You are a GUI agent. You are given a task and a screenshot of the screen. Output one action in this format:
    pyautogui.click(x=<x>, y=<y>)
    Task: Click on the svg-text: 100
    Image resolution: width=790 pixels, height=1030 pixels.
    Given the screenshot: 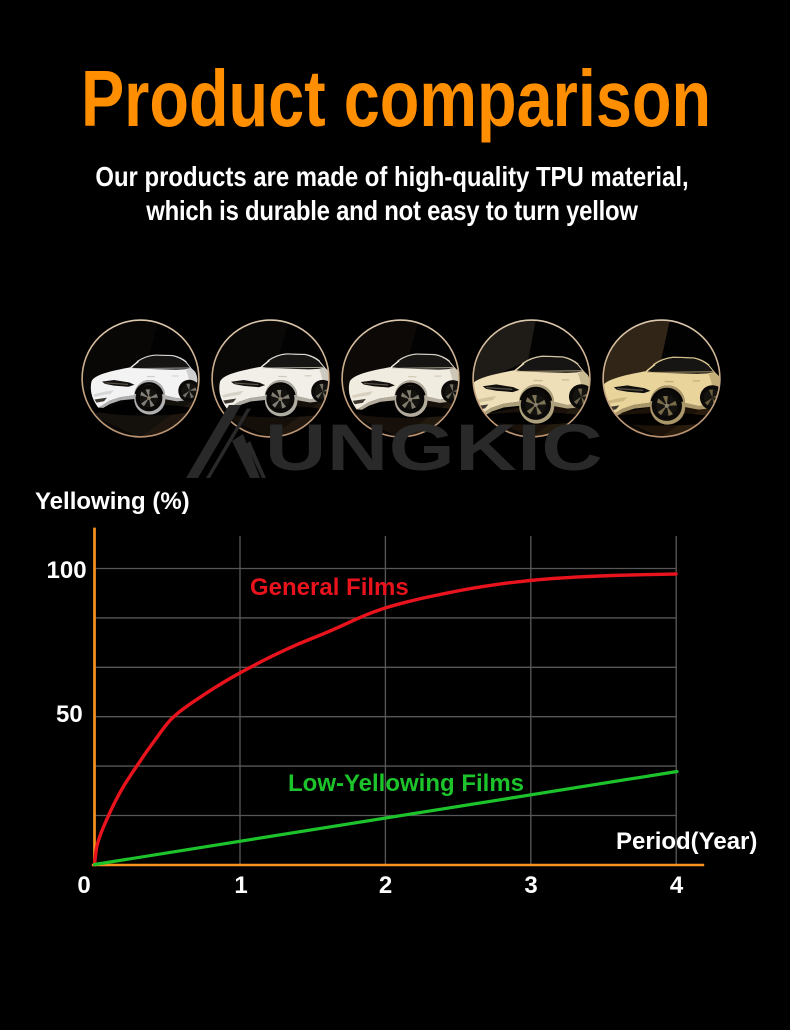 What is the action you would take?
    pyautogui.click(x=67, y=570)
    